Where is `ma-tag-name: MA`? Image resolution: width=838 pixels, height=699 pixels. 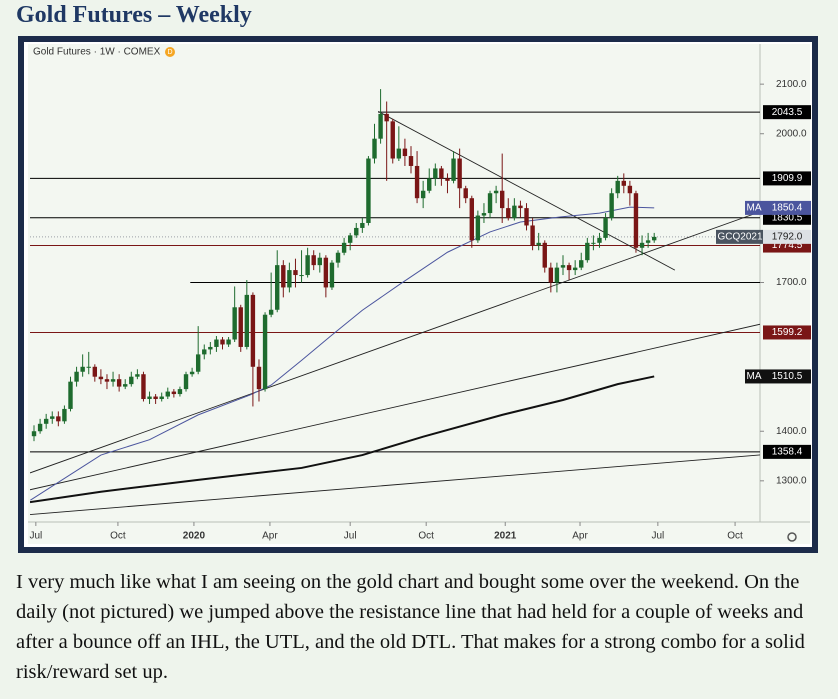 ma-tag-name: MA is located at coordinates (754, 208).